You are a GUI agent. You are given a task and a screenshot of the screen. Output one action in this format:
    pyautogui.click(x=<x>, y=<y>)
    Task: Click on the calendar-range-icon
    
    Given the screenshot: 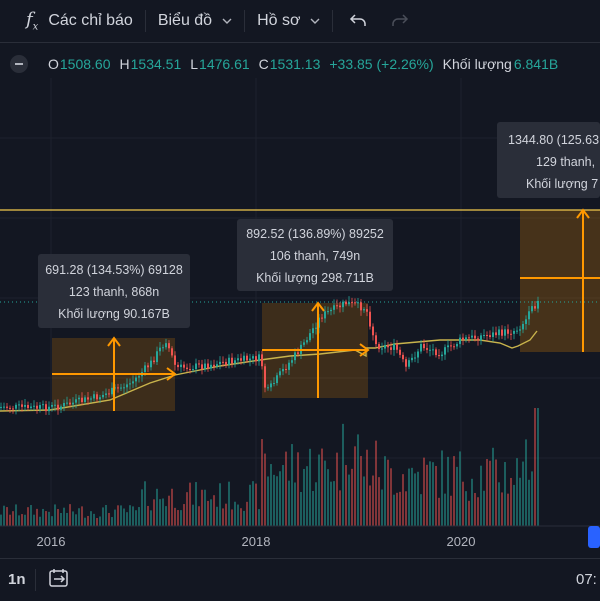 What is the action you would take?
    pyautogui.click(x=58, y=578)
    